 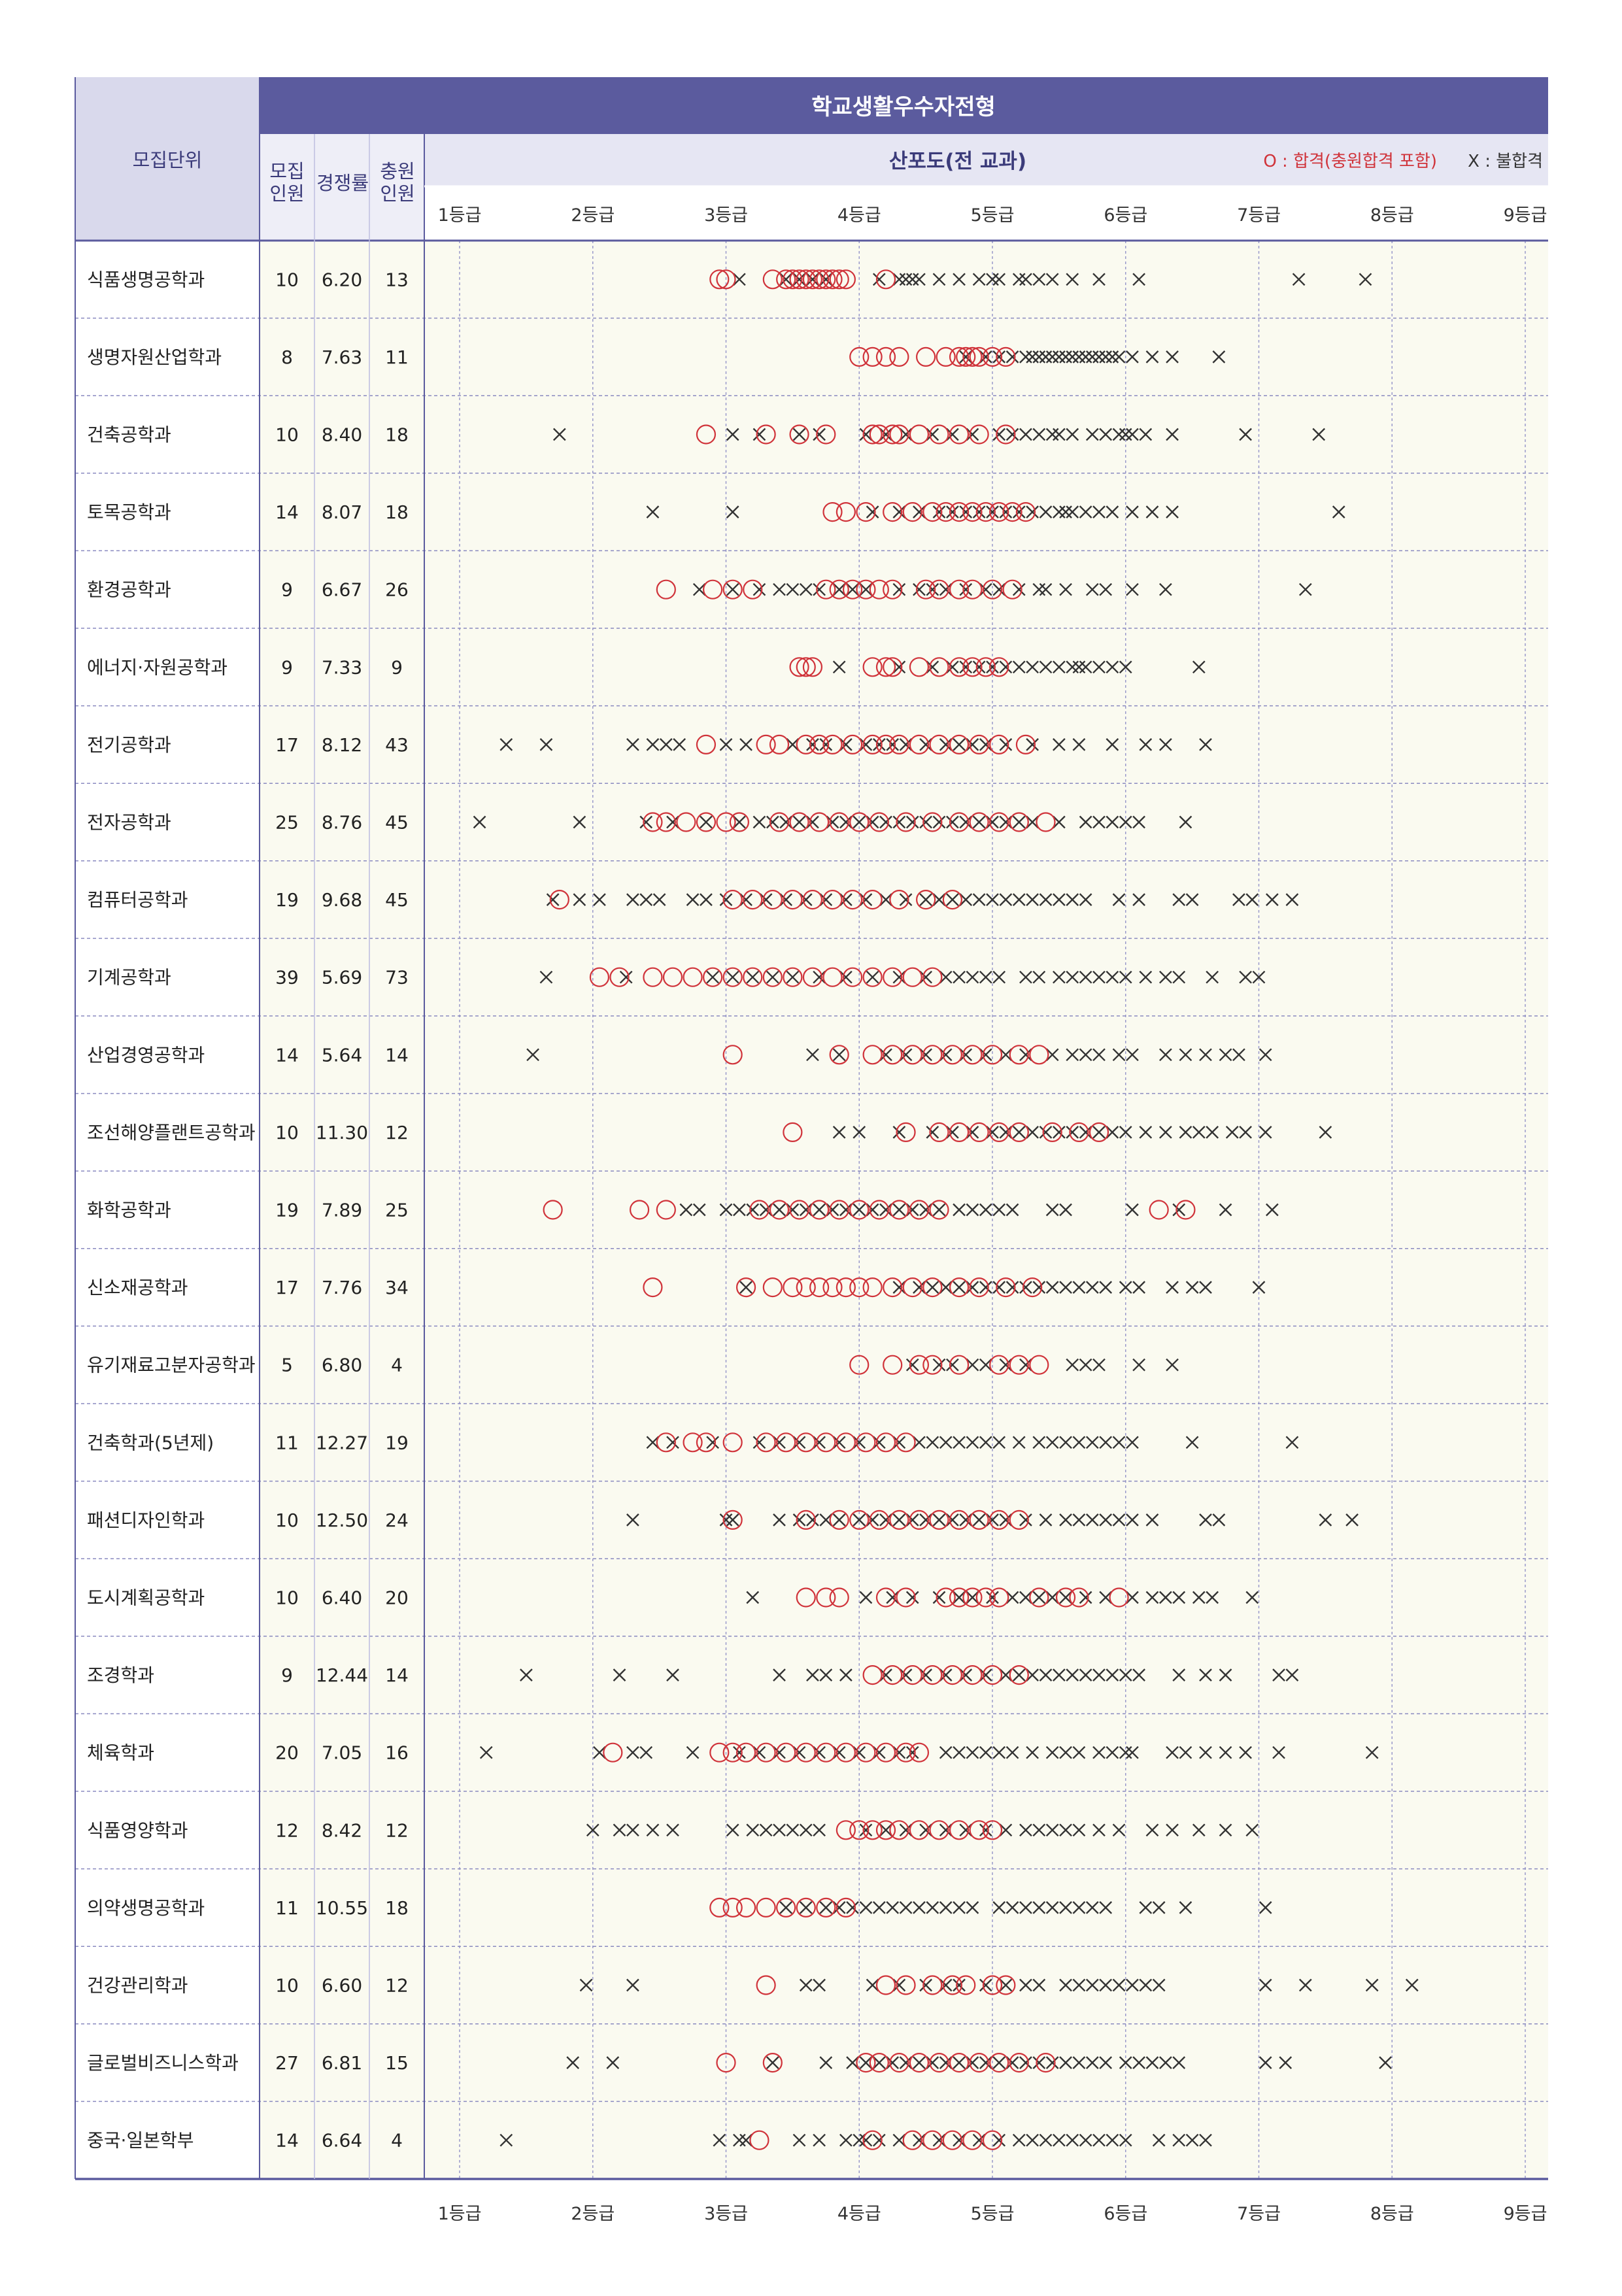 I want to click on unit-cell, so click(x=167, y=1287).